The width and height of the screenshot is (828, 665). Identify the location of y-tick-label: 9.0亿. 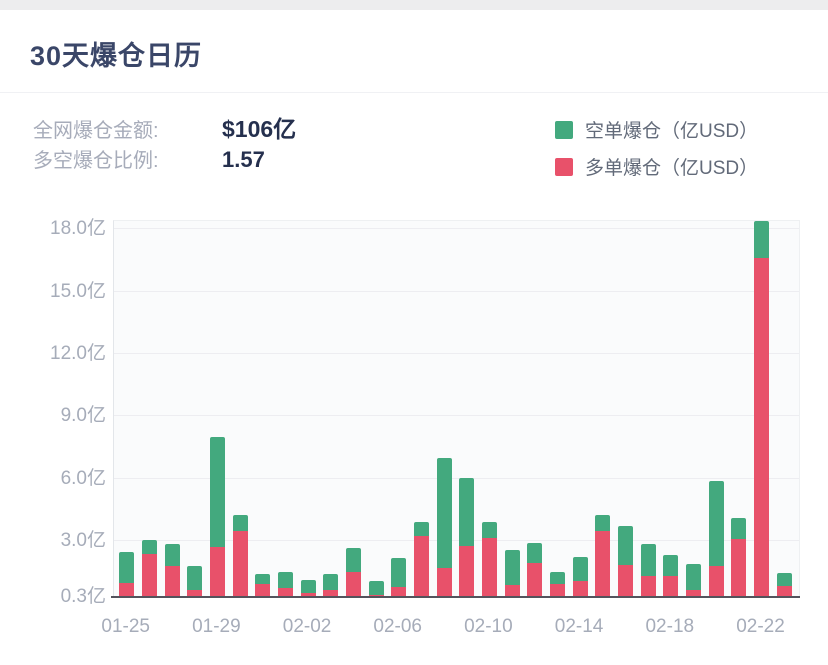
(83, 416).